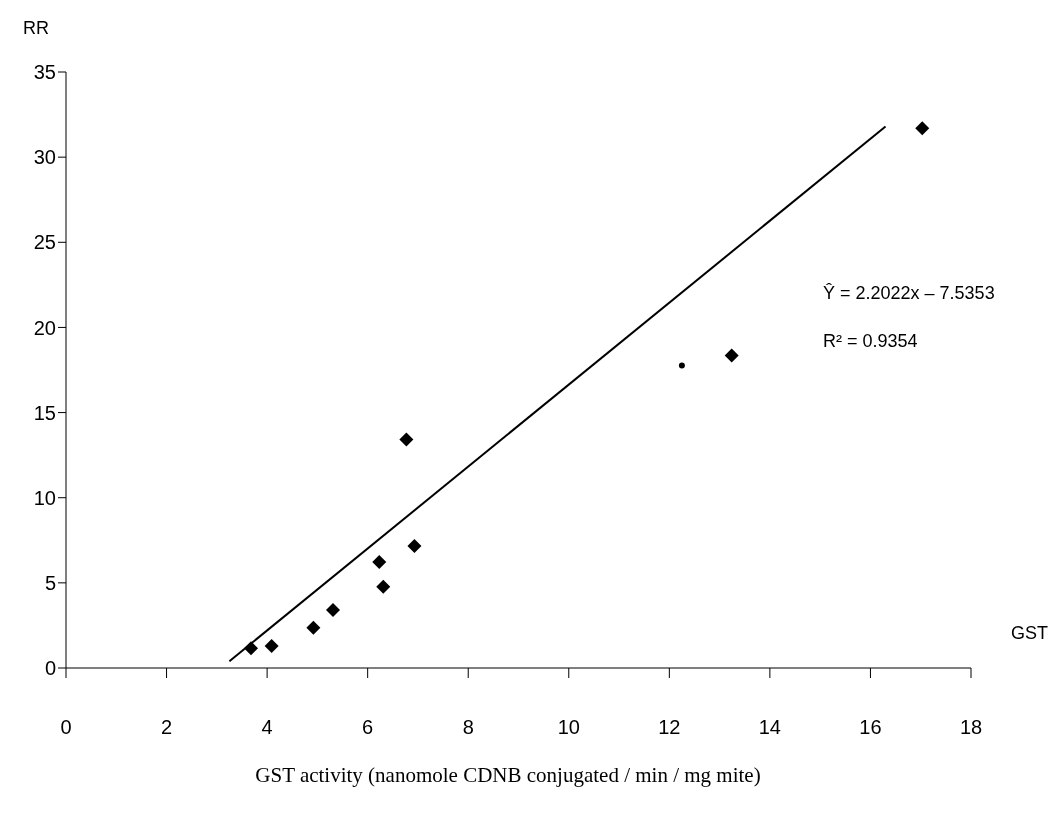  What do you see at coordinates (870, 341) in the screenshot?
I see `annotation: R² = 0.9354` at bounding box center [870, 341].